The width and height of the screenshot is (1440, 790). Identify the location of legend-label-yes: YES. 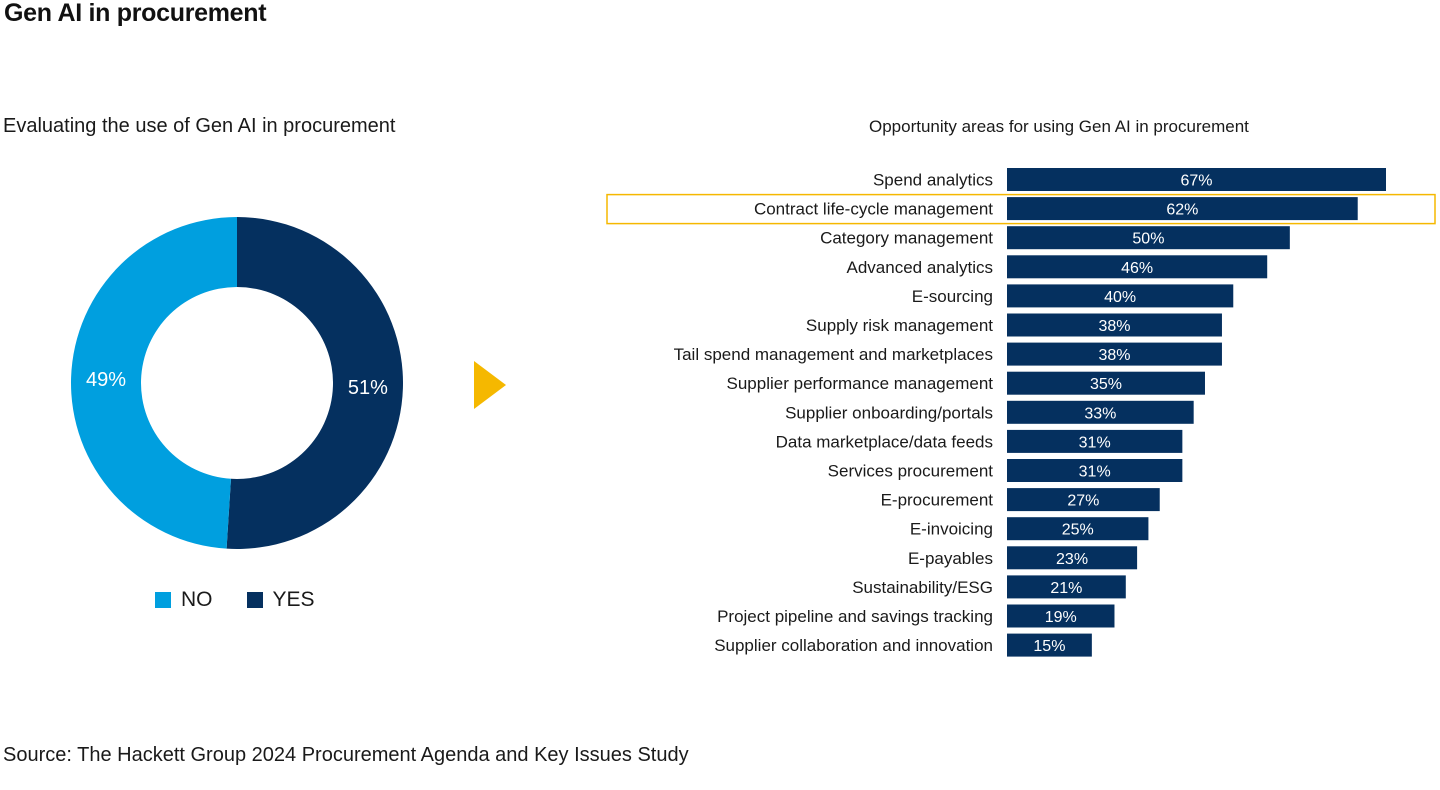
(293, 599).